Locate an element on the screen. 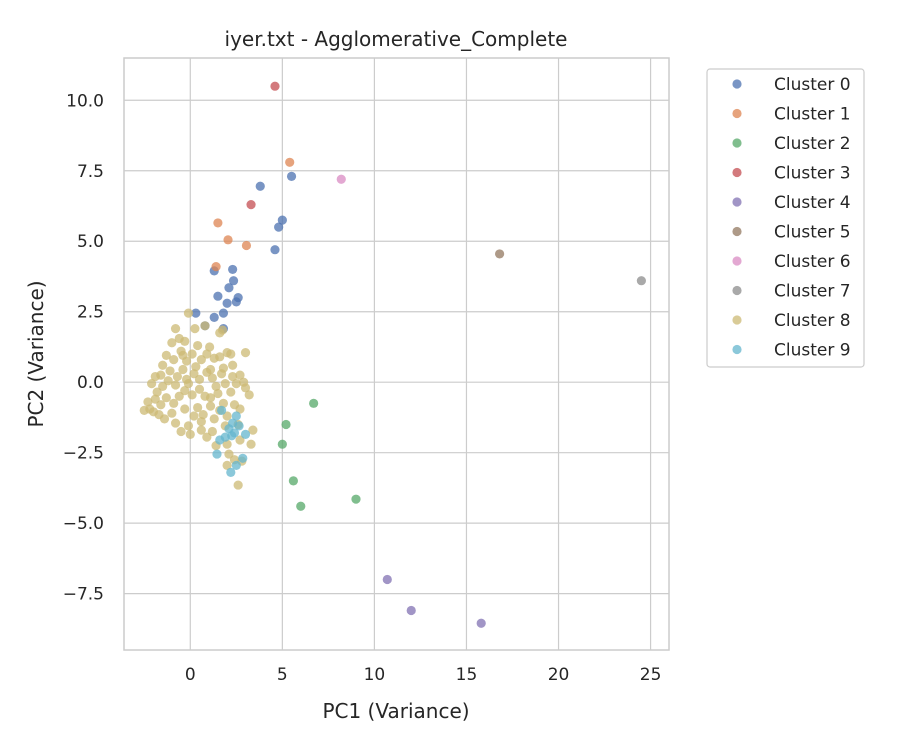  x-tick-label: 20 is located at coordinates (559, 675).